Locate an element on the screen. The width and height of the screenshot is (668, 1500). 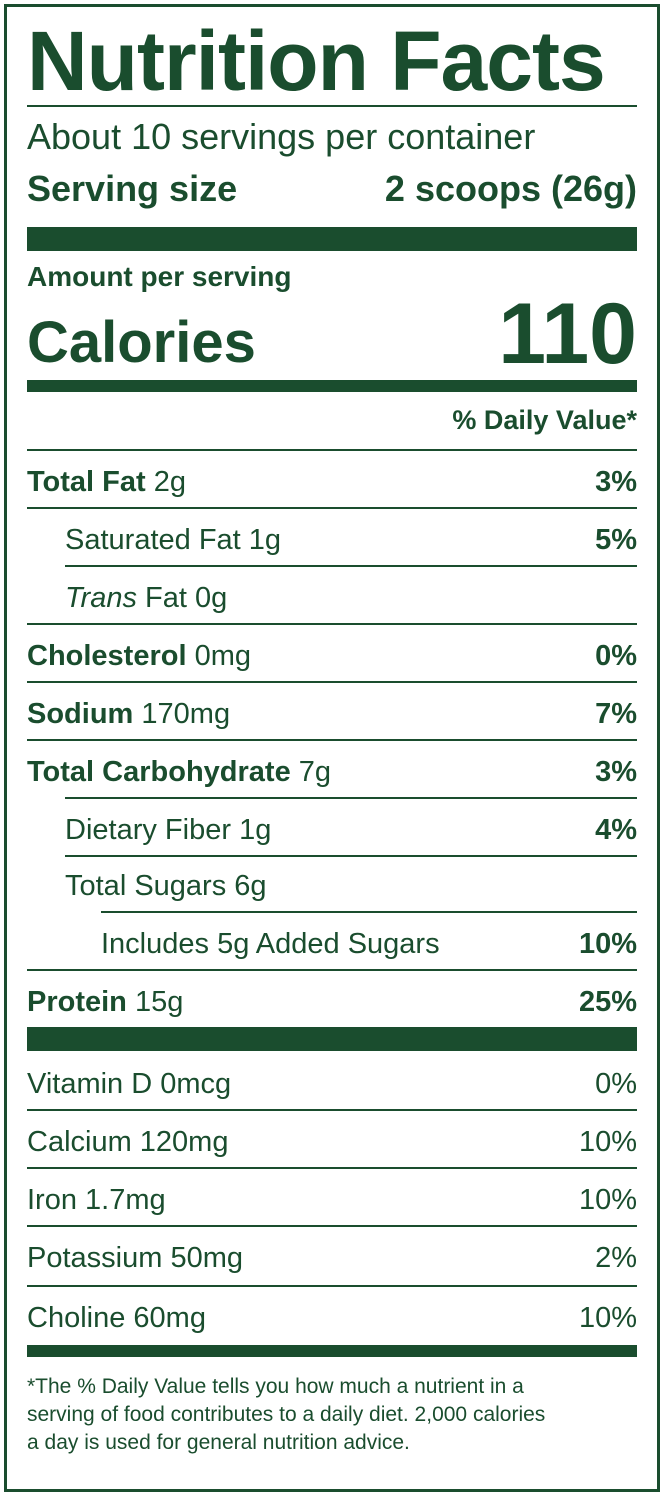
nutrient-name: Total Fat is located at coordinates (86, 482).